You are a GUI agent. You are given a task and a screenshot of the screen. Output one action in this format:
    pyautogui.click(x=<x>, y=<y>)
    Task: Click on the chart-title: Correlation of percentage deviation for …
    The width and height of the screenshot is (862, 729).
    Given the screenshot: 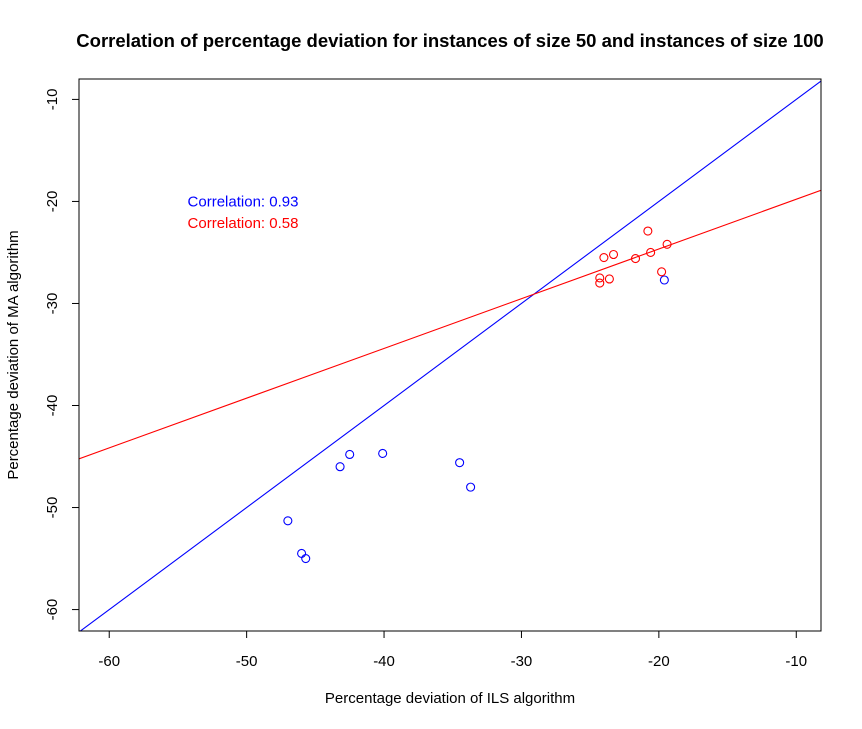 What is the action you would take?
    pyautogui.click(x=449, y=40)
    